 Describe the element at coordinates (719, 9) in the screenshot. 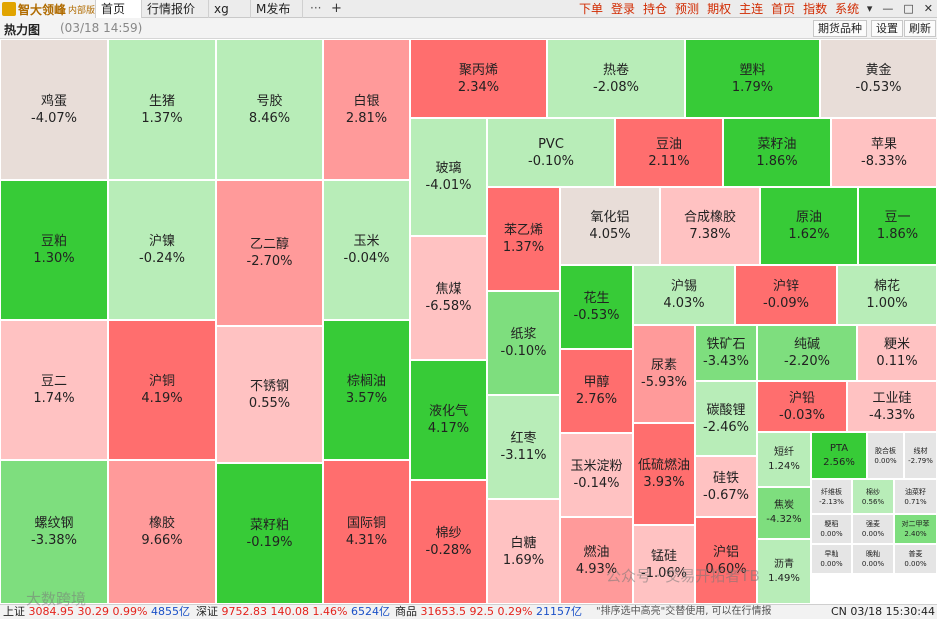

I see `nav-options: 期权` at that location.